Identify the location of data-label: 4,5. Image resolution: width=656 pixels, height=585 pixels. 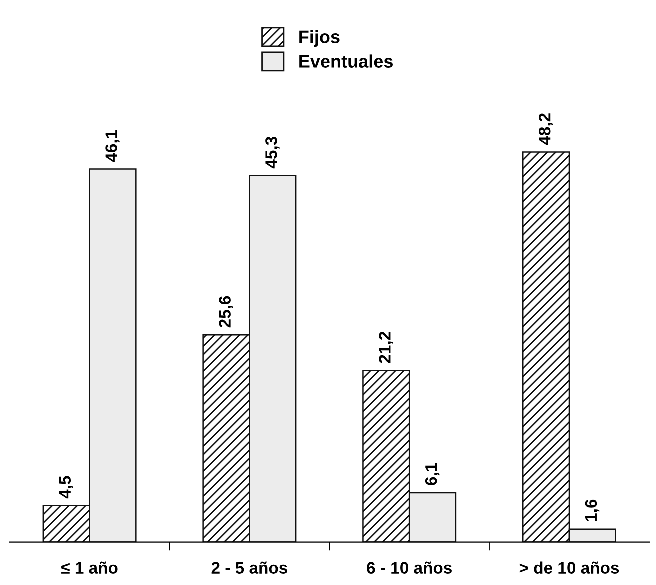
(66, 487).